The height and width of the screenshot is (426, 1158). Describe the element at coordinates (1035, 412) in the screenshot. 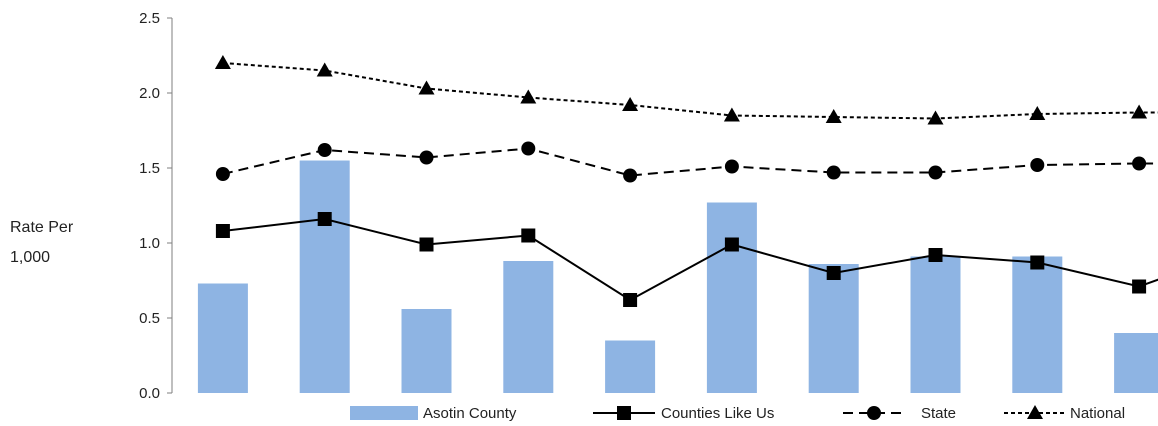

I see `legend-marker-national` at that location.